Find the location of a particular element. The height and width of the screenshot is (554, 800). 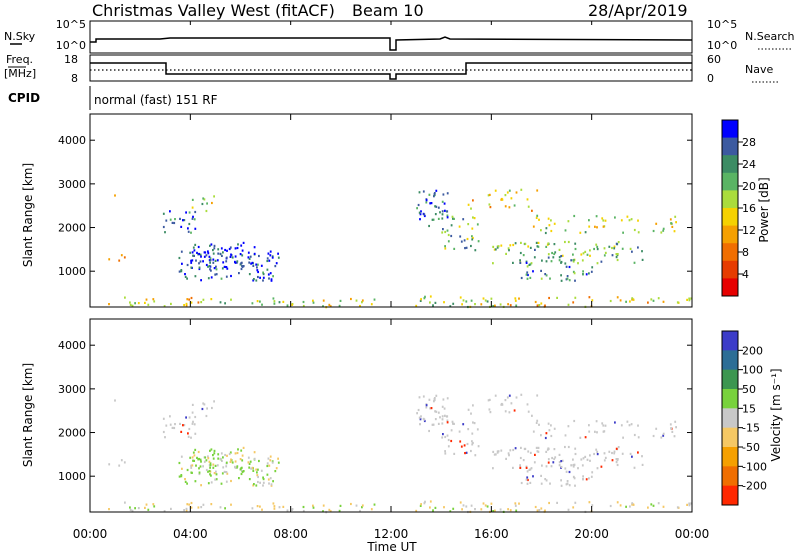

nave-tick-bottom: 0 is located at coordinates (710, 78).